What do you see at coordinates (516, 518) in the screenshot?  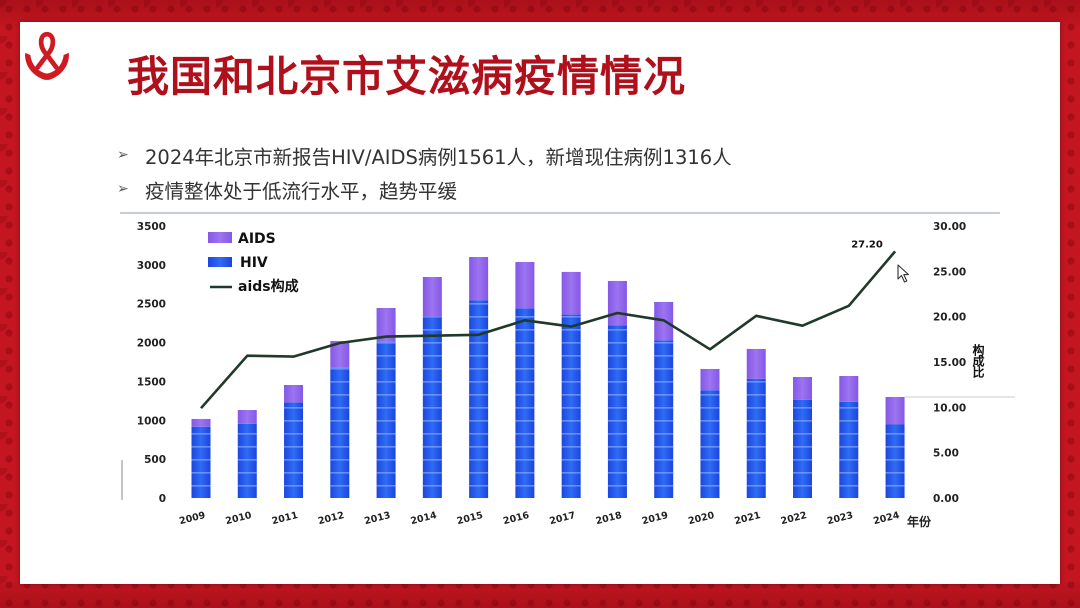 I see `x-tick-label: 2016` at bounding box center [516, 518].